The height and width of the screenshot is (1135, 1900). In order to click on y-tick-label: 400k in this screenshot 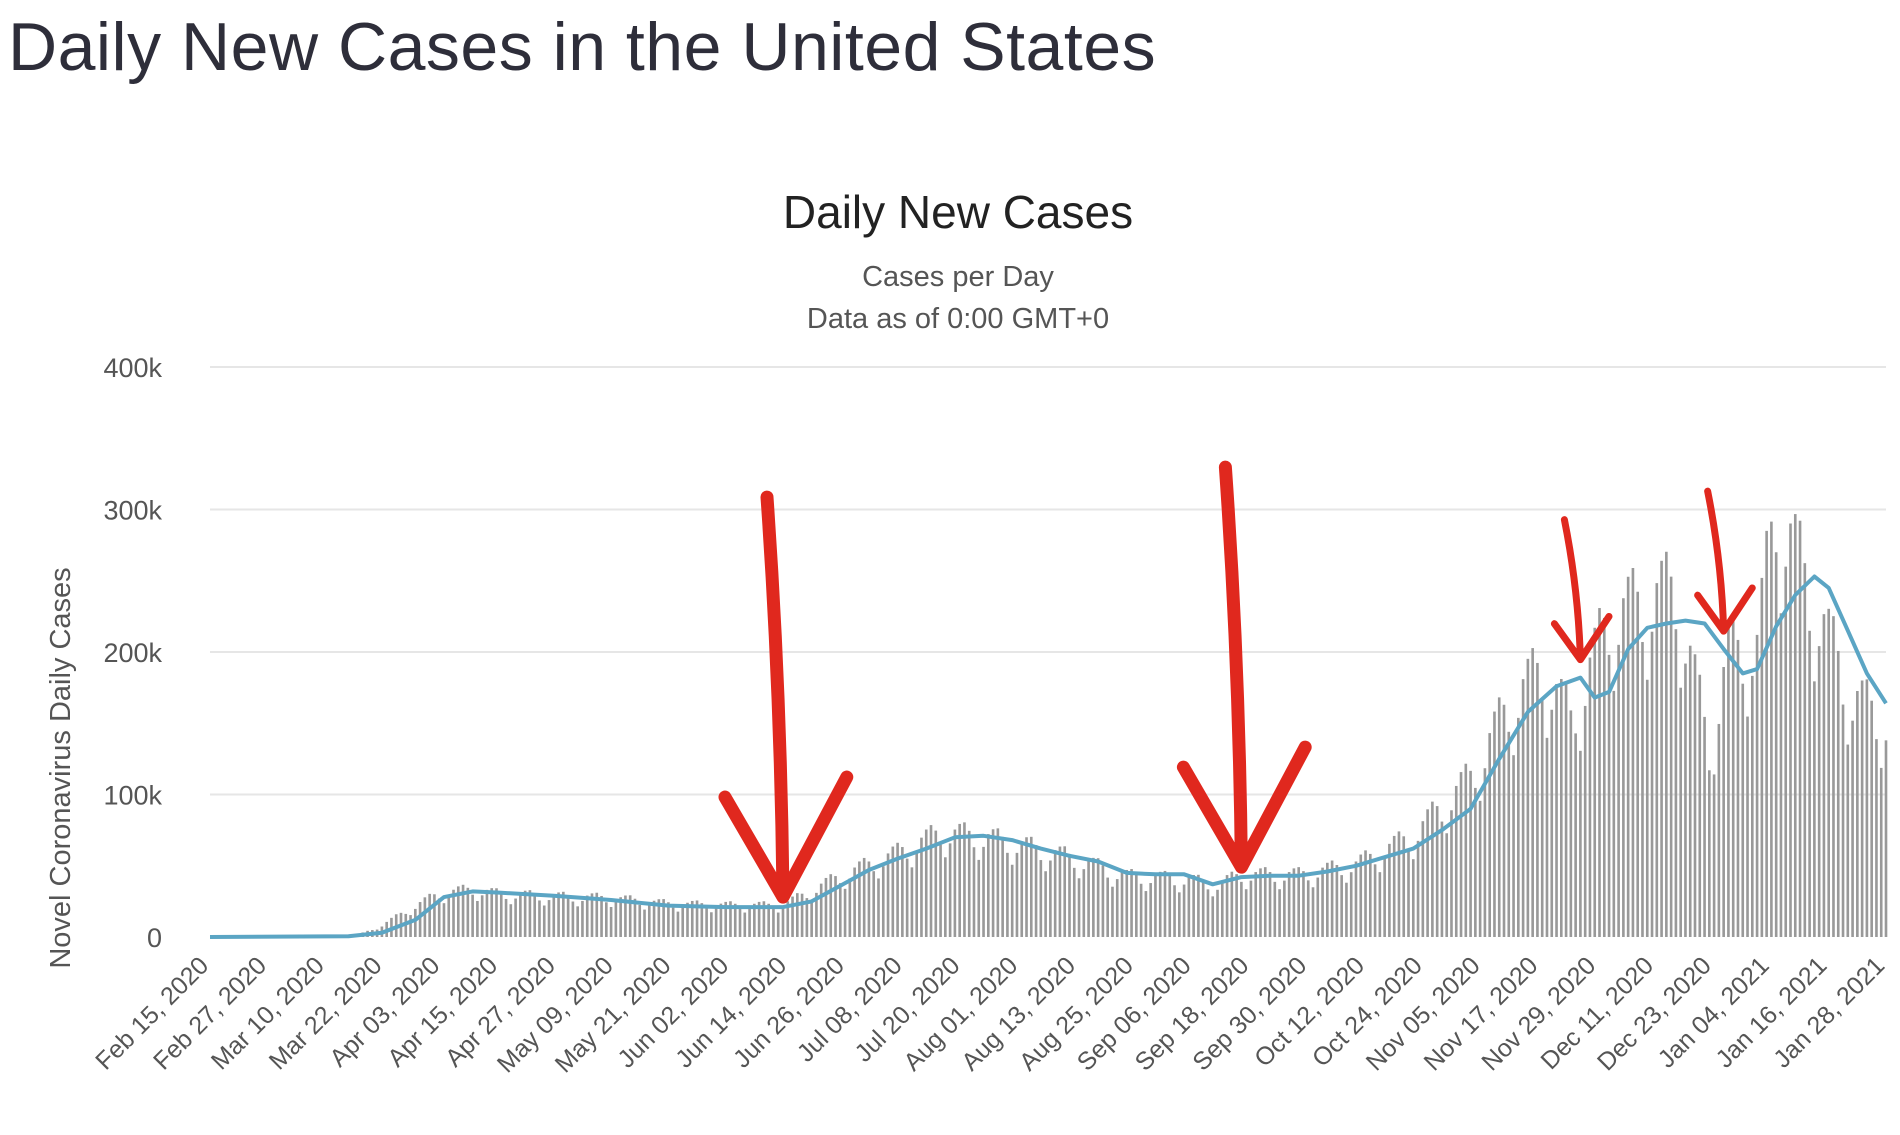, I will do `click(132, 368)`.